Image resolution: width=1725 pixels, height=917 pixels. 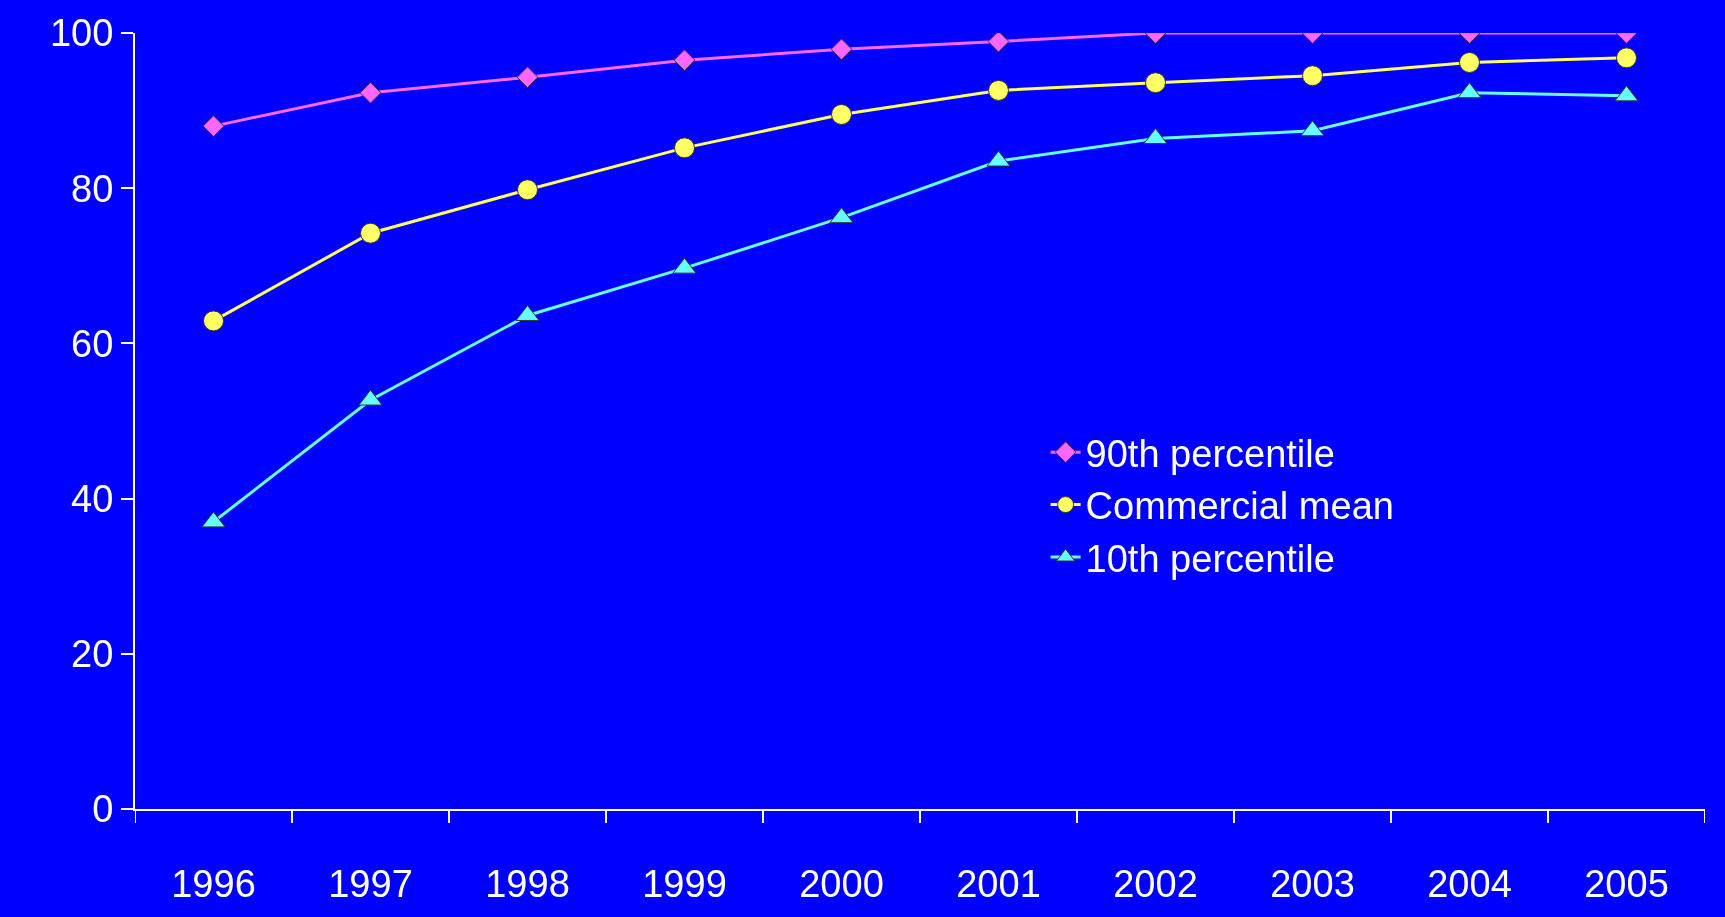 I want to click on legend-label: 10th percentile, so click(x=1210, y=558).